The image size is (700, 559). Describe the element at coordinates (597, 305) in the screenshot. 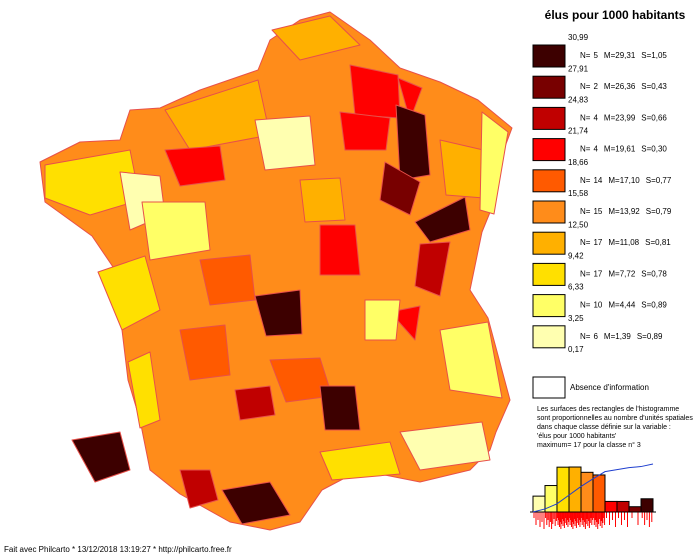

I see `stat: 10` at that location.